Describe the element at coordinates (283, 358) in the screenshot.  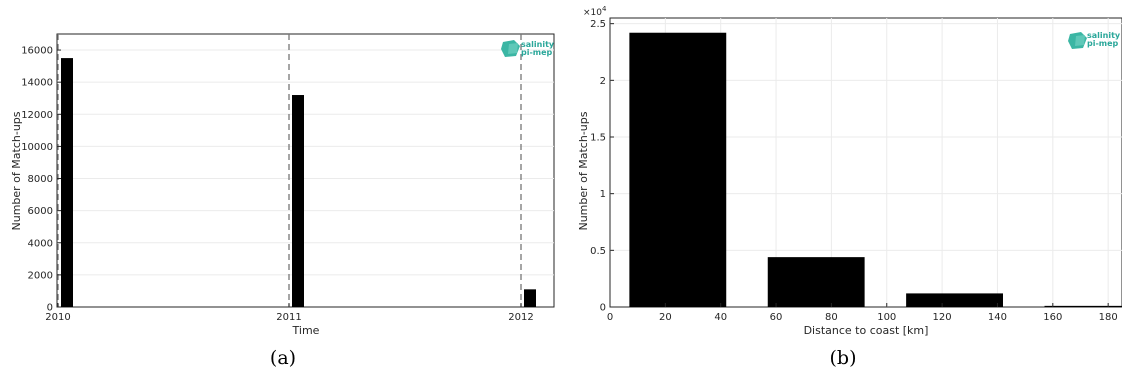
I see `panel-a-caption: (a)` at that location.